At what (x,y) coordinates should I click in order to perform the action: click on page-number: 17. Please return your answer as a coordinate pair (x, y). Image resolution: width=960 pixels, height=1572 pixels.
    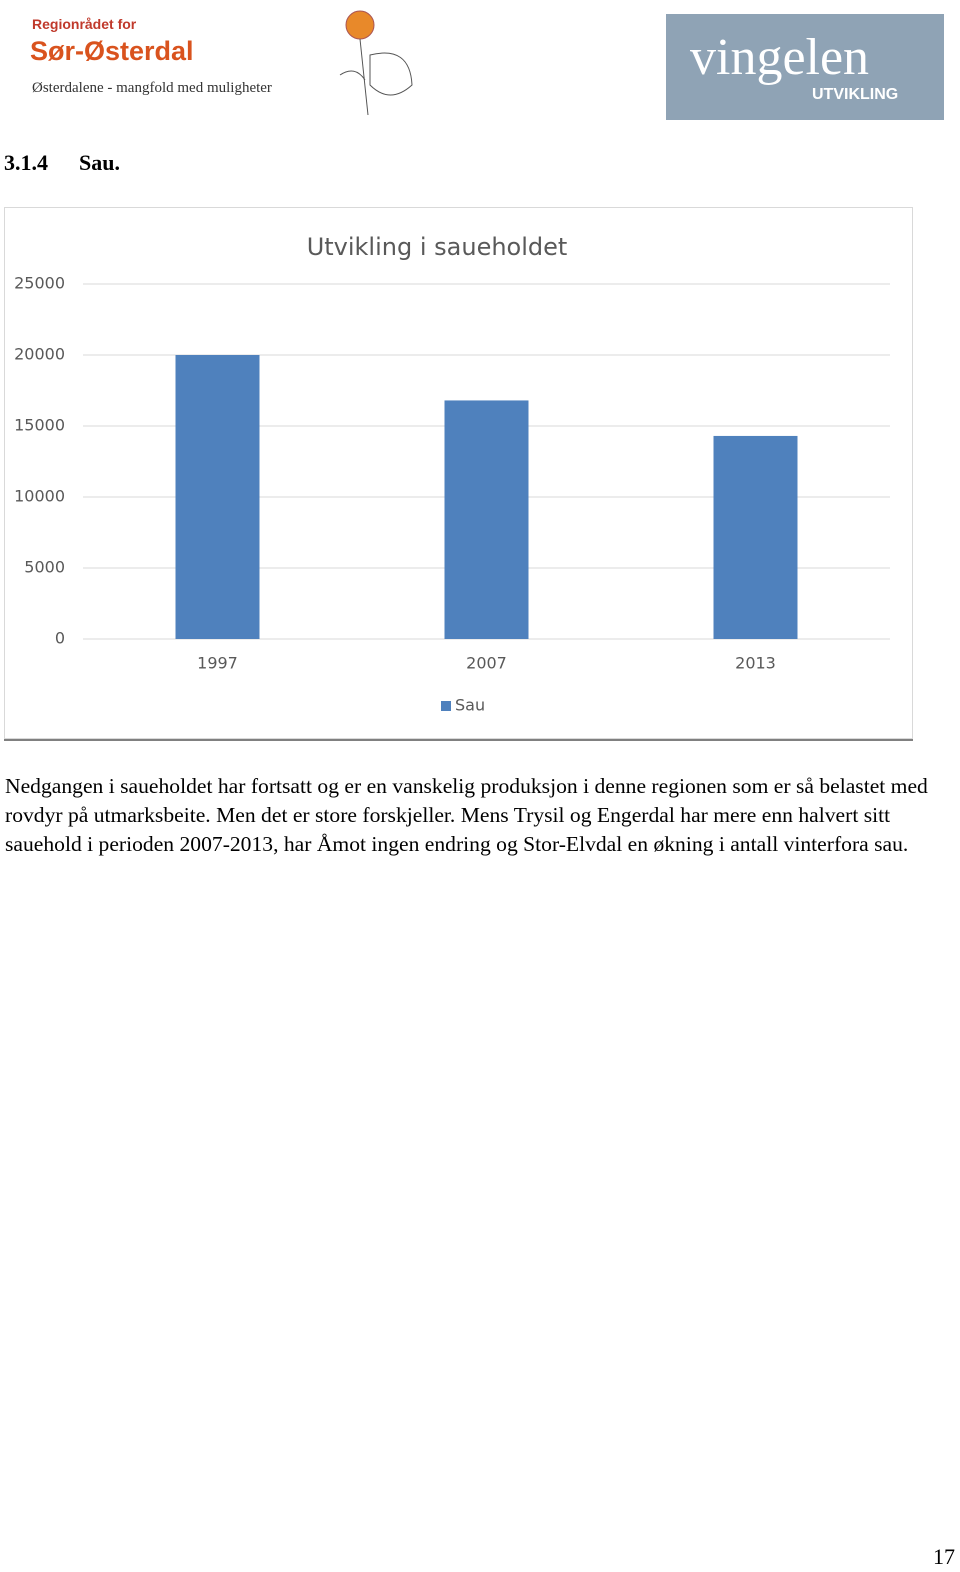
    Looking at the image, I should click on (944, 1556).